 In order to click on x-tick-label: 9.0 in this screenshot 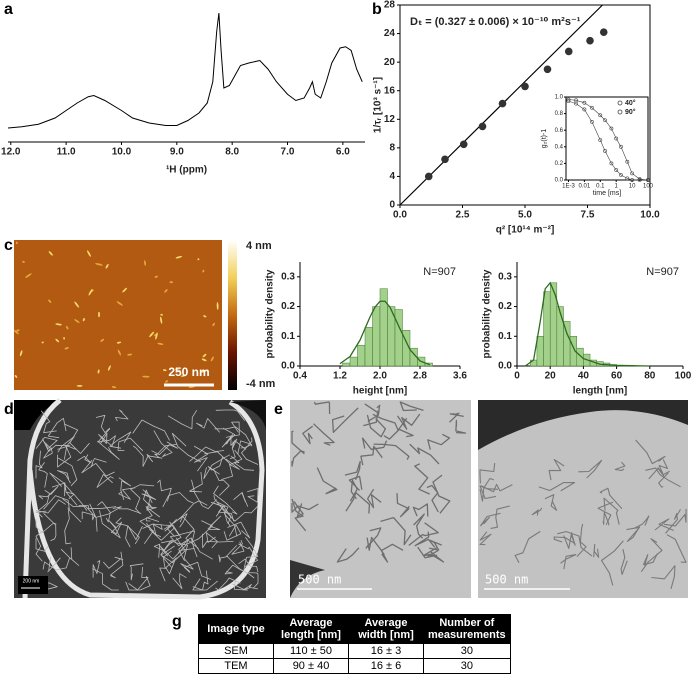, I will do `click(177, 152)`.